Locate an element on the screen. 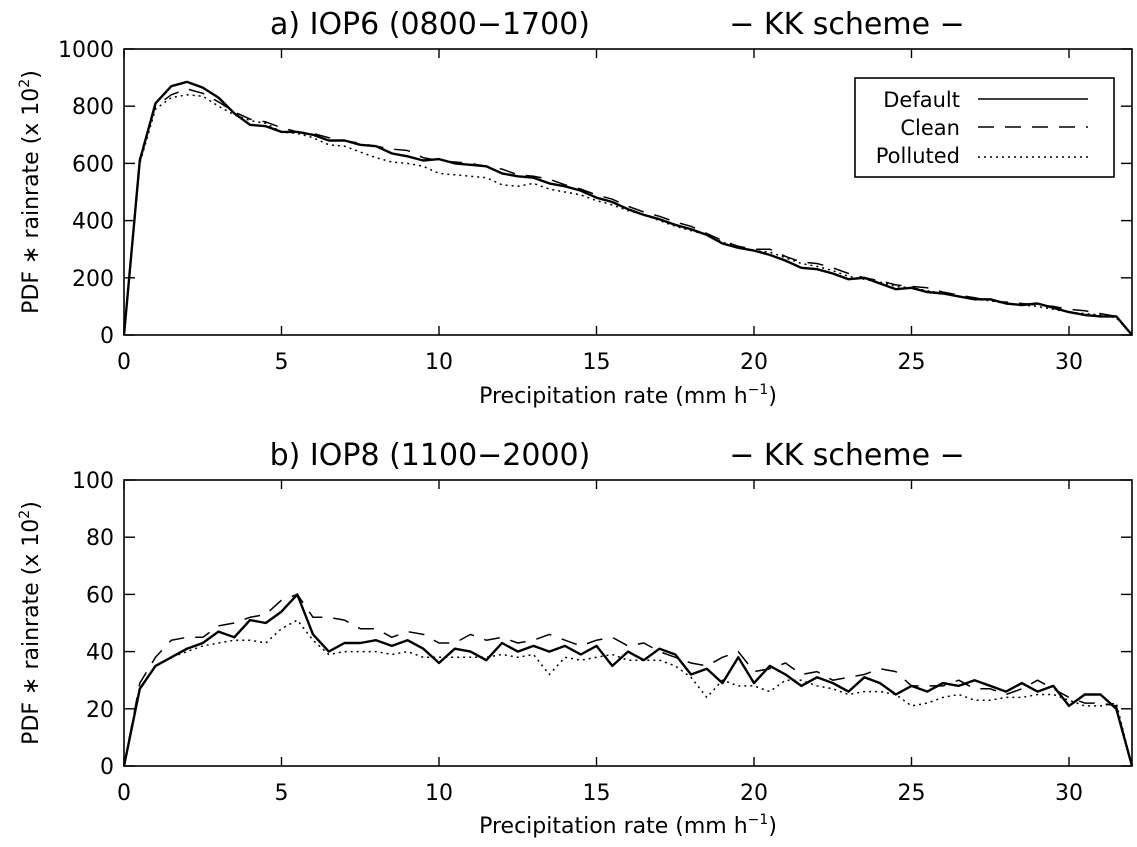 Image resolution: width=1137 pixels, height=847 pixels. y-tick-label: 80 is located at coordinates (100, 538).